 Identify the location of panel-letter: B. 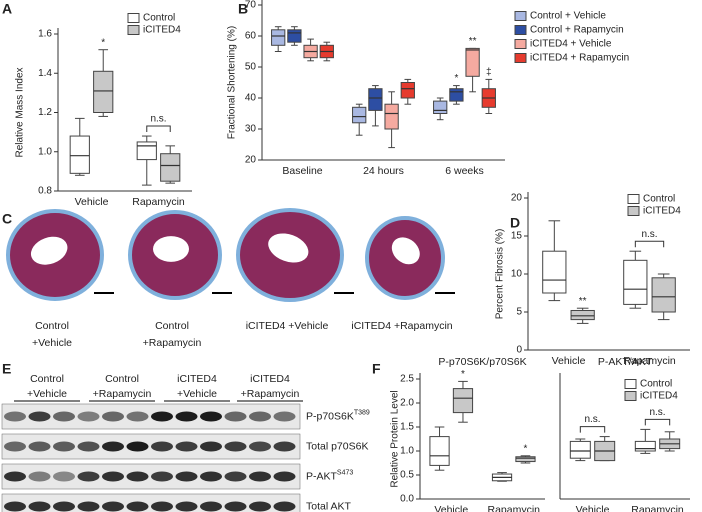
(243, 9).